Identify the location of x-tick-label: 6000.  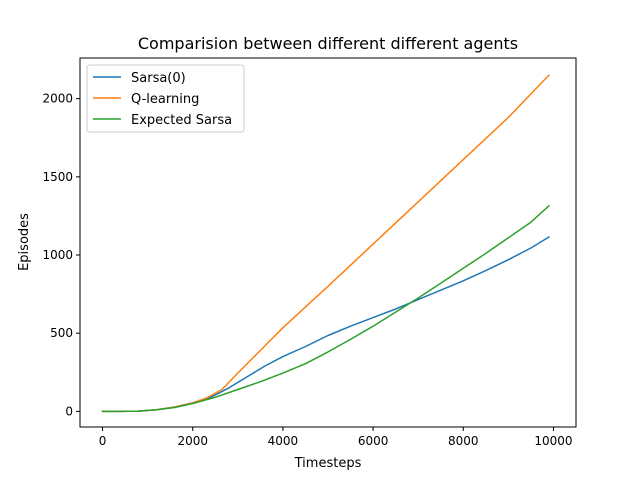
(373, 441).